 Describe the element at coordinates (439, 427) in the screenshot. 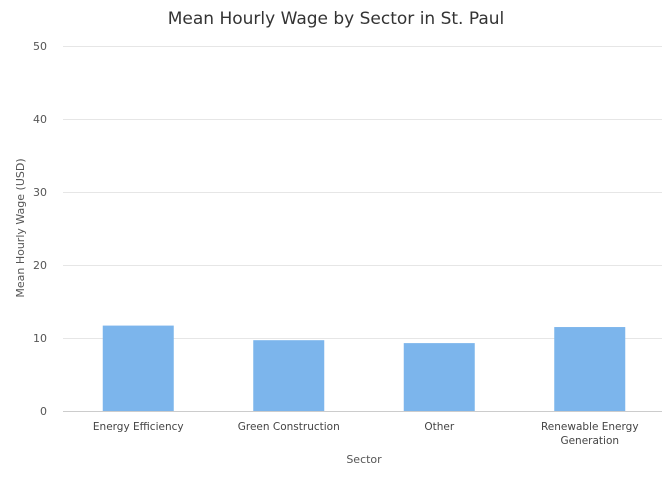

I see `x-tick-label-2: Other` at that location.